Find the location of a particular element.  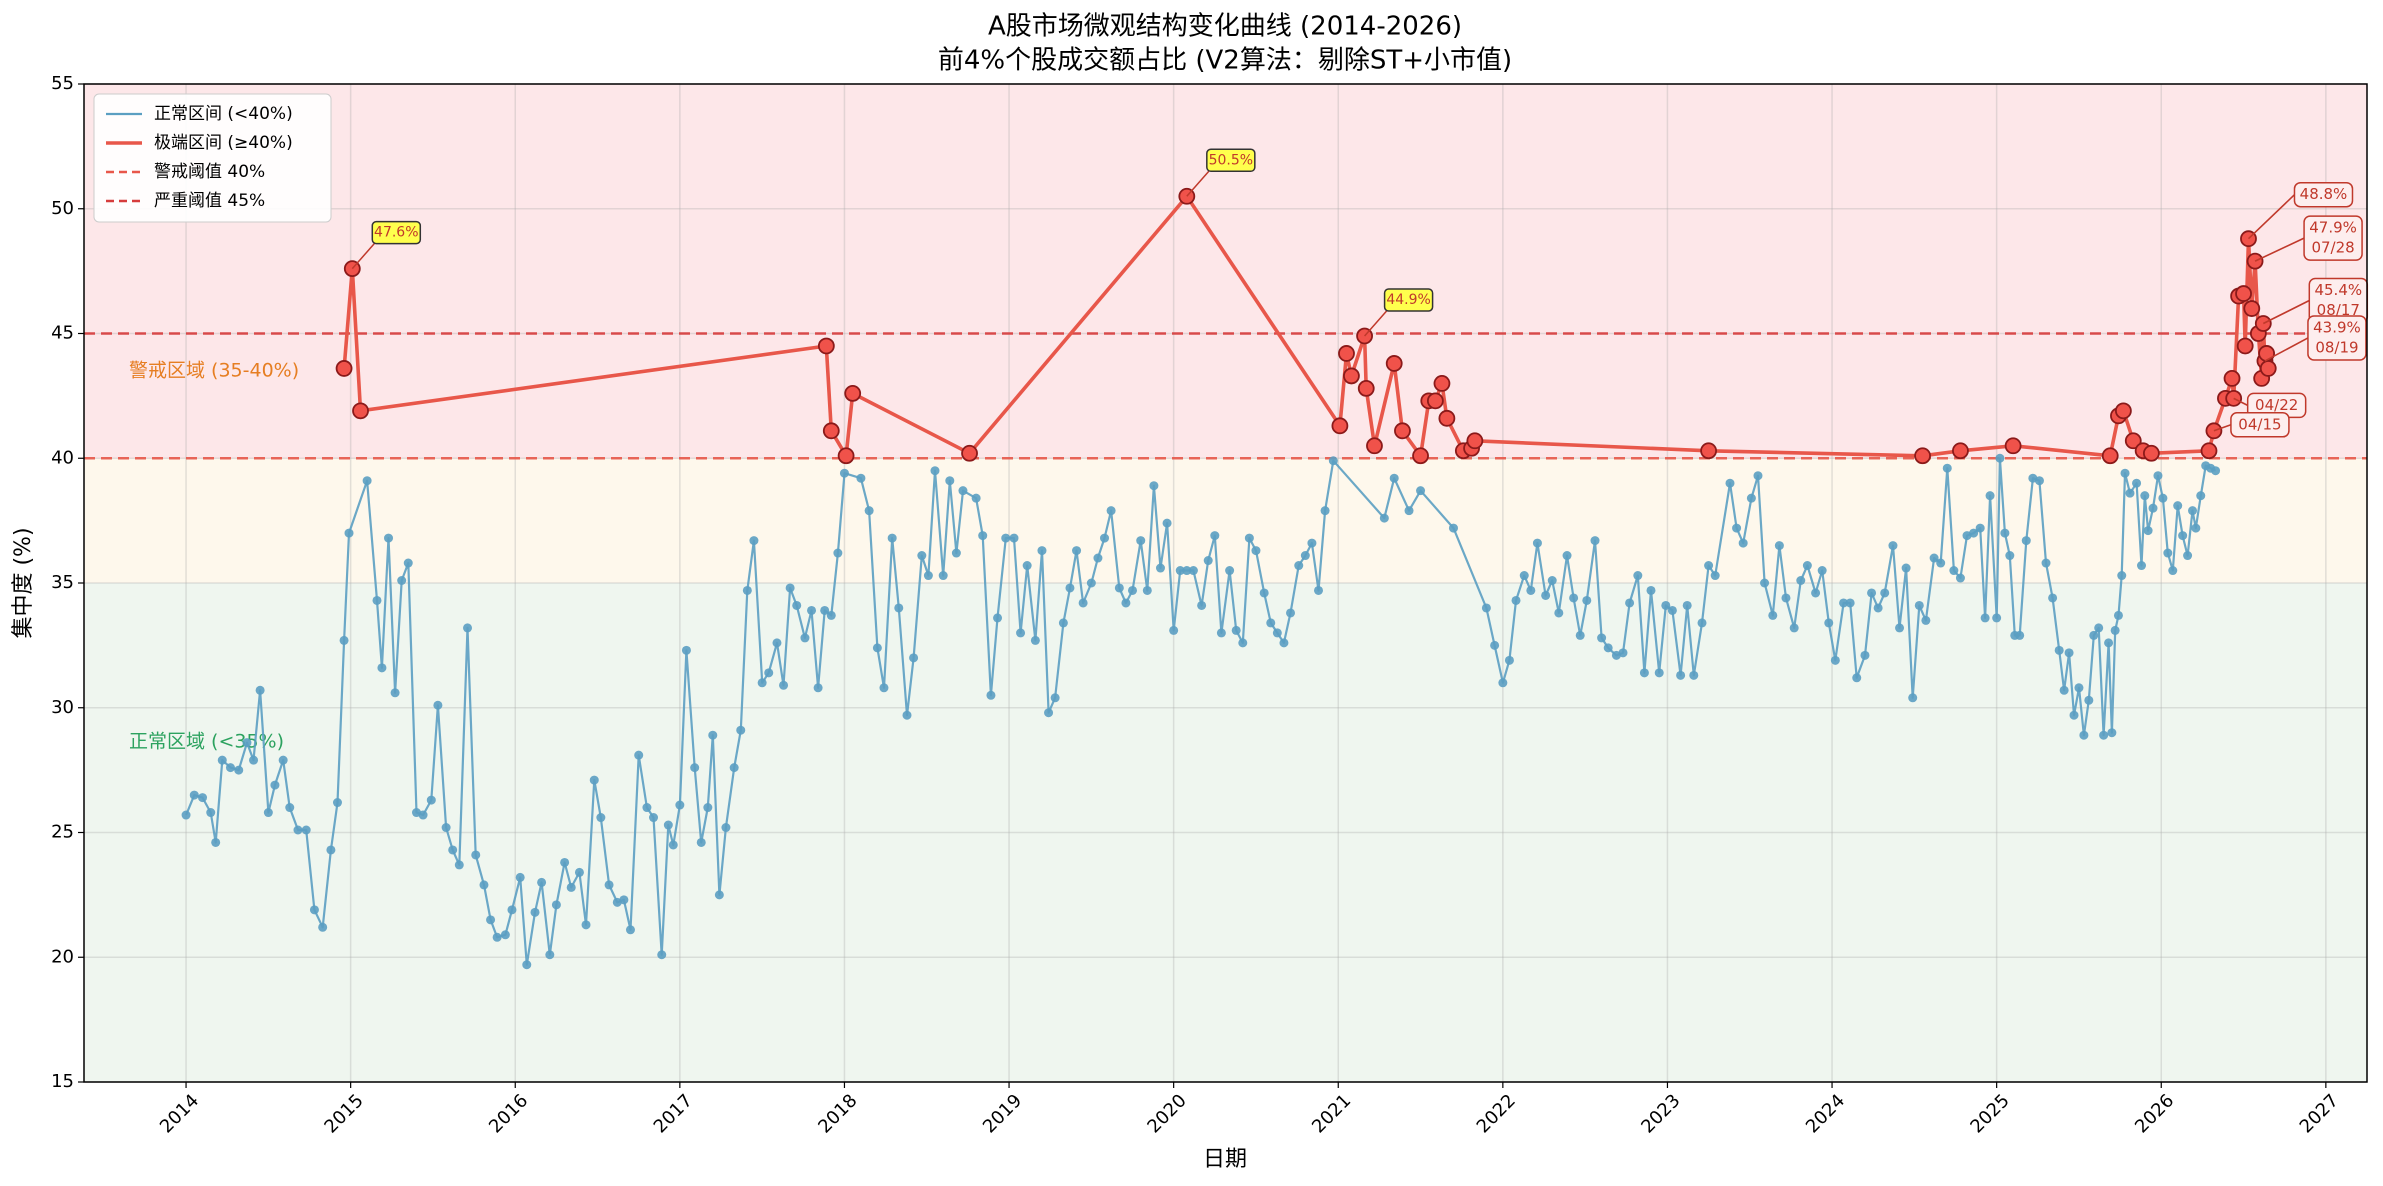

annotation-text: 44.9% is located at coordinates (1408, 300).